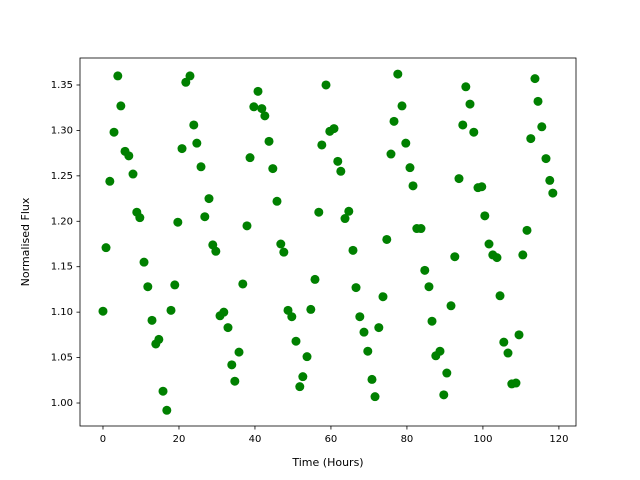 Image resolution: width=640 pixels, height=480 pixels. Describe the element at coordinates (62, 312) in the screenshot. I see `y-tick-label: 1.10` at that location.